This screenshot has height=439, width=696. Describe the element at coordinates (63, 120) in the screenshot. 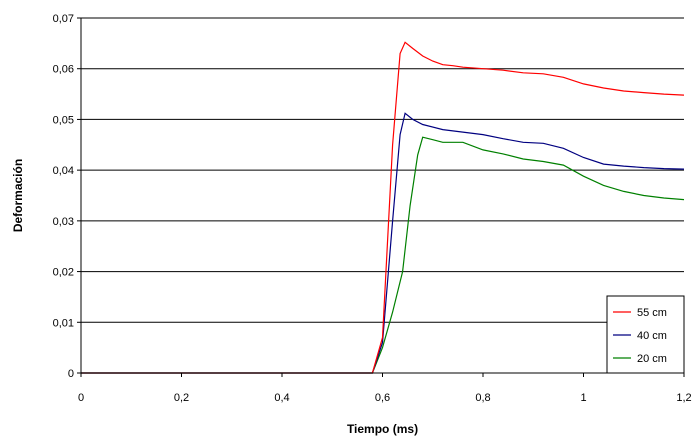

I see `y-tick-label: 0,05` at that location.